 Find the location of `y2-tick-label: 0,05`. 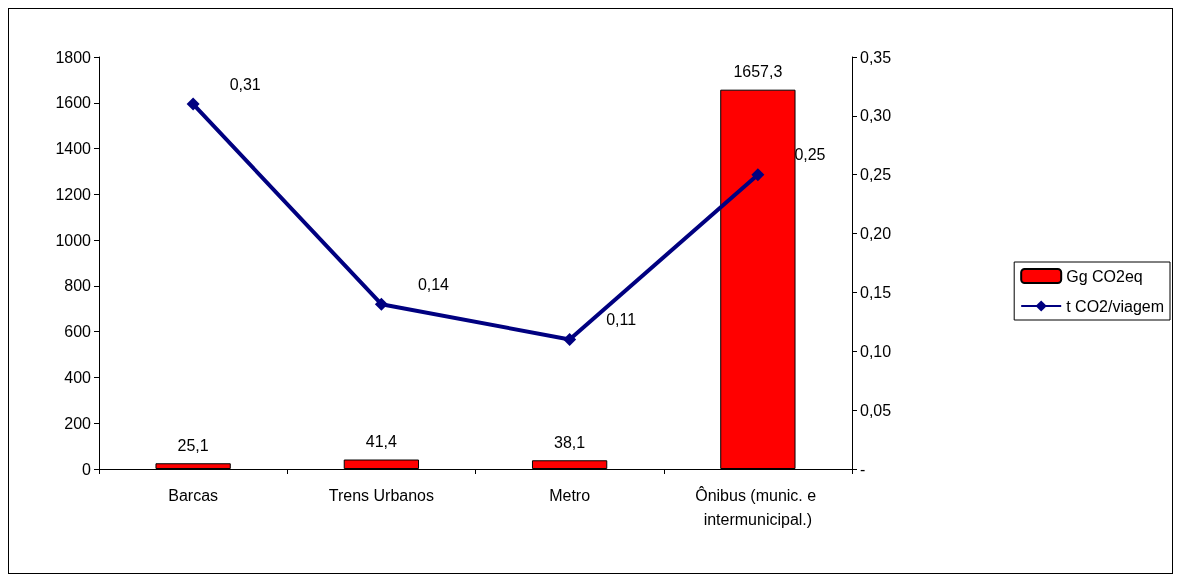

y2-tick-label: 0,05 is located at coordinates (876, 410).